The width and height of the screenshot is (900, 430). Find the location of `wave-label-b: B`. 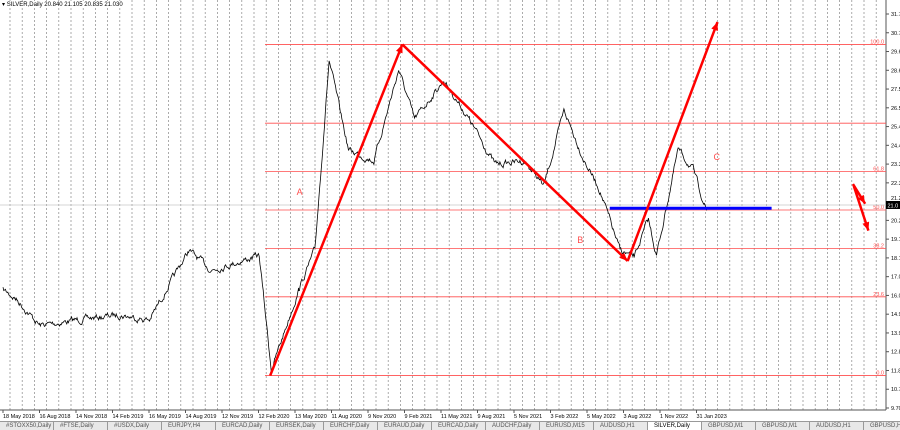

wave-label-b: B is located at coordinates (580, 240).